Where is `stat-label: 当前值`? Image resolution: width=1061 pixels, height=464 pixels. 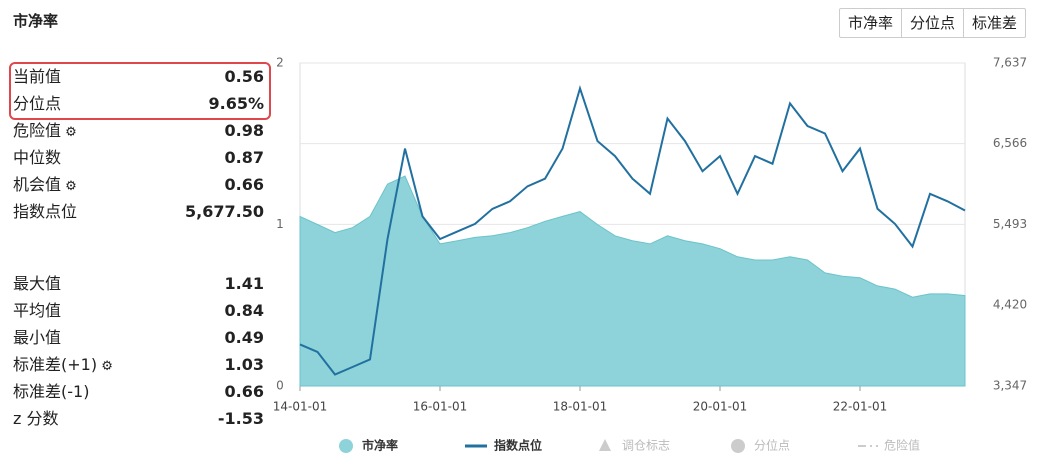
stat-label: 当前值 is located at coordinates (37, 76).